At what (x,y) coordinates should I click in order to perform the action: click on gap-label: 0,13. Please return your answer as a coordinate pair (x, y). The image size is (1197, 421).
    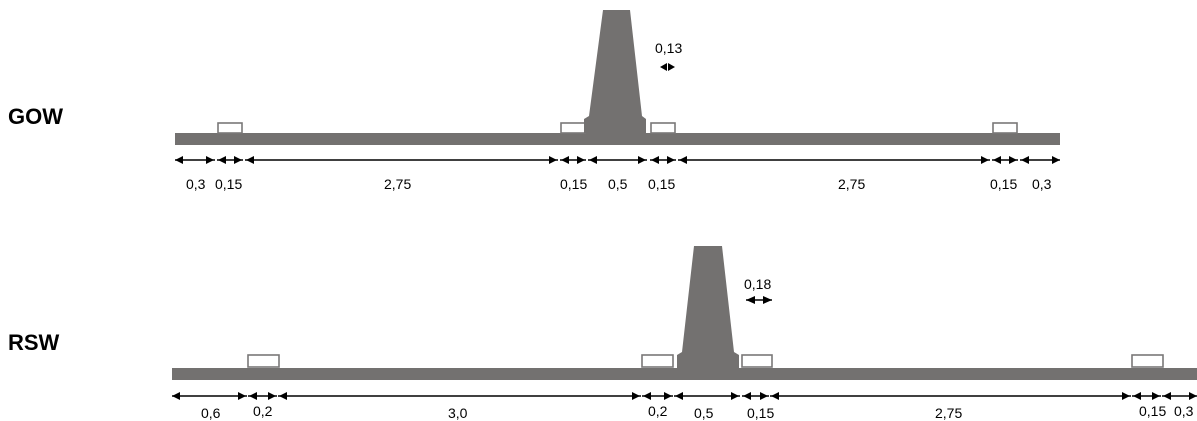
    Looking at the image, I should click on (668, 48).